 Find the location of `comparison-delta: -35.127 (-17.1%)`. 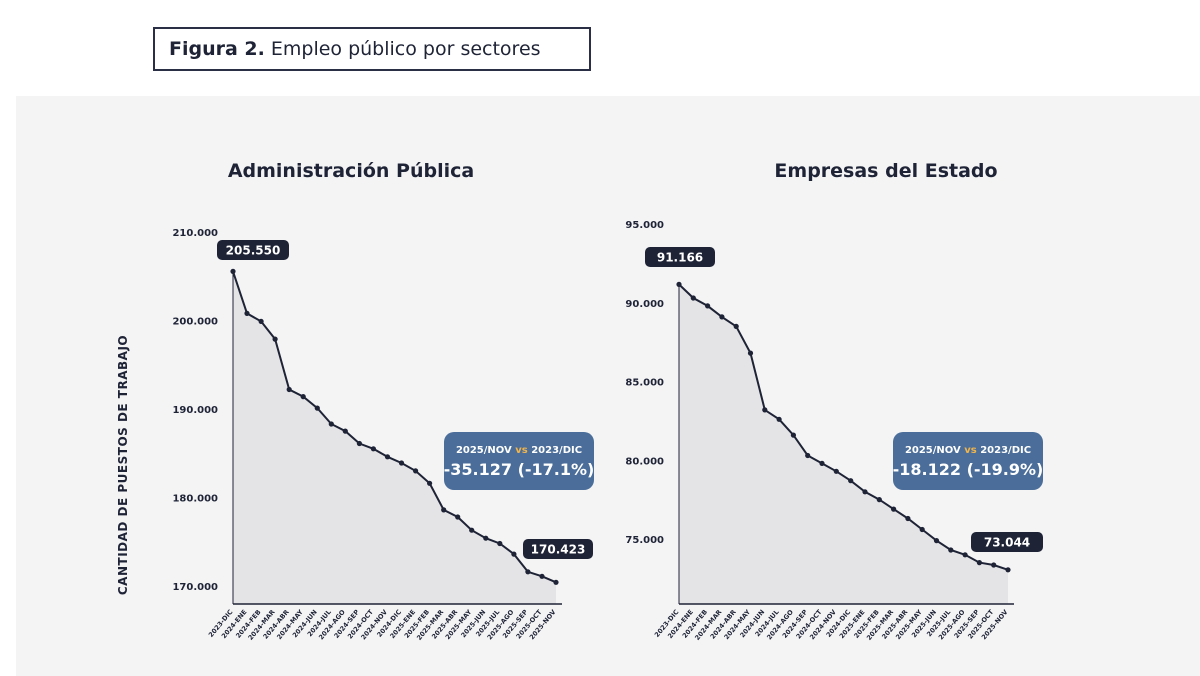

comparison-delta: -35.127 (-17.1%) is located at coordinates (519, 469).